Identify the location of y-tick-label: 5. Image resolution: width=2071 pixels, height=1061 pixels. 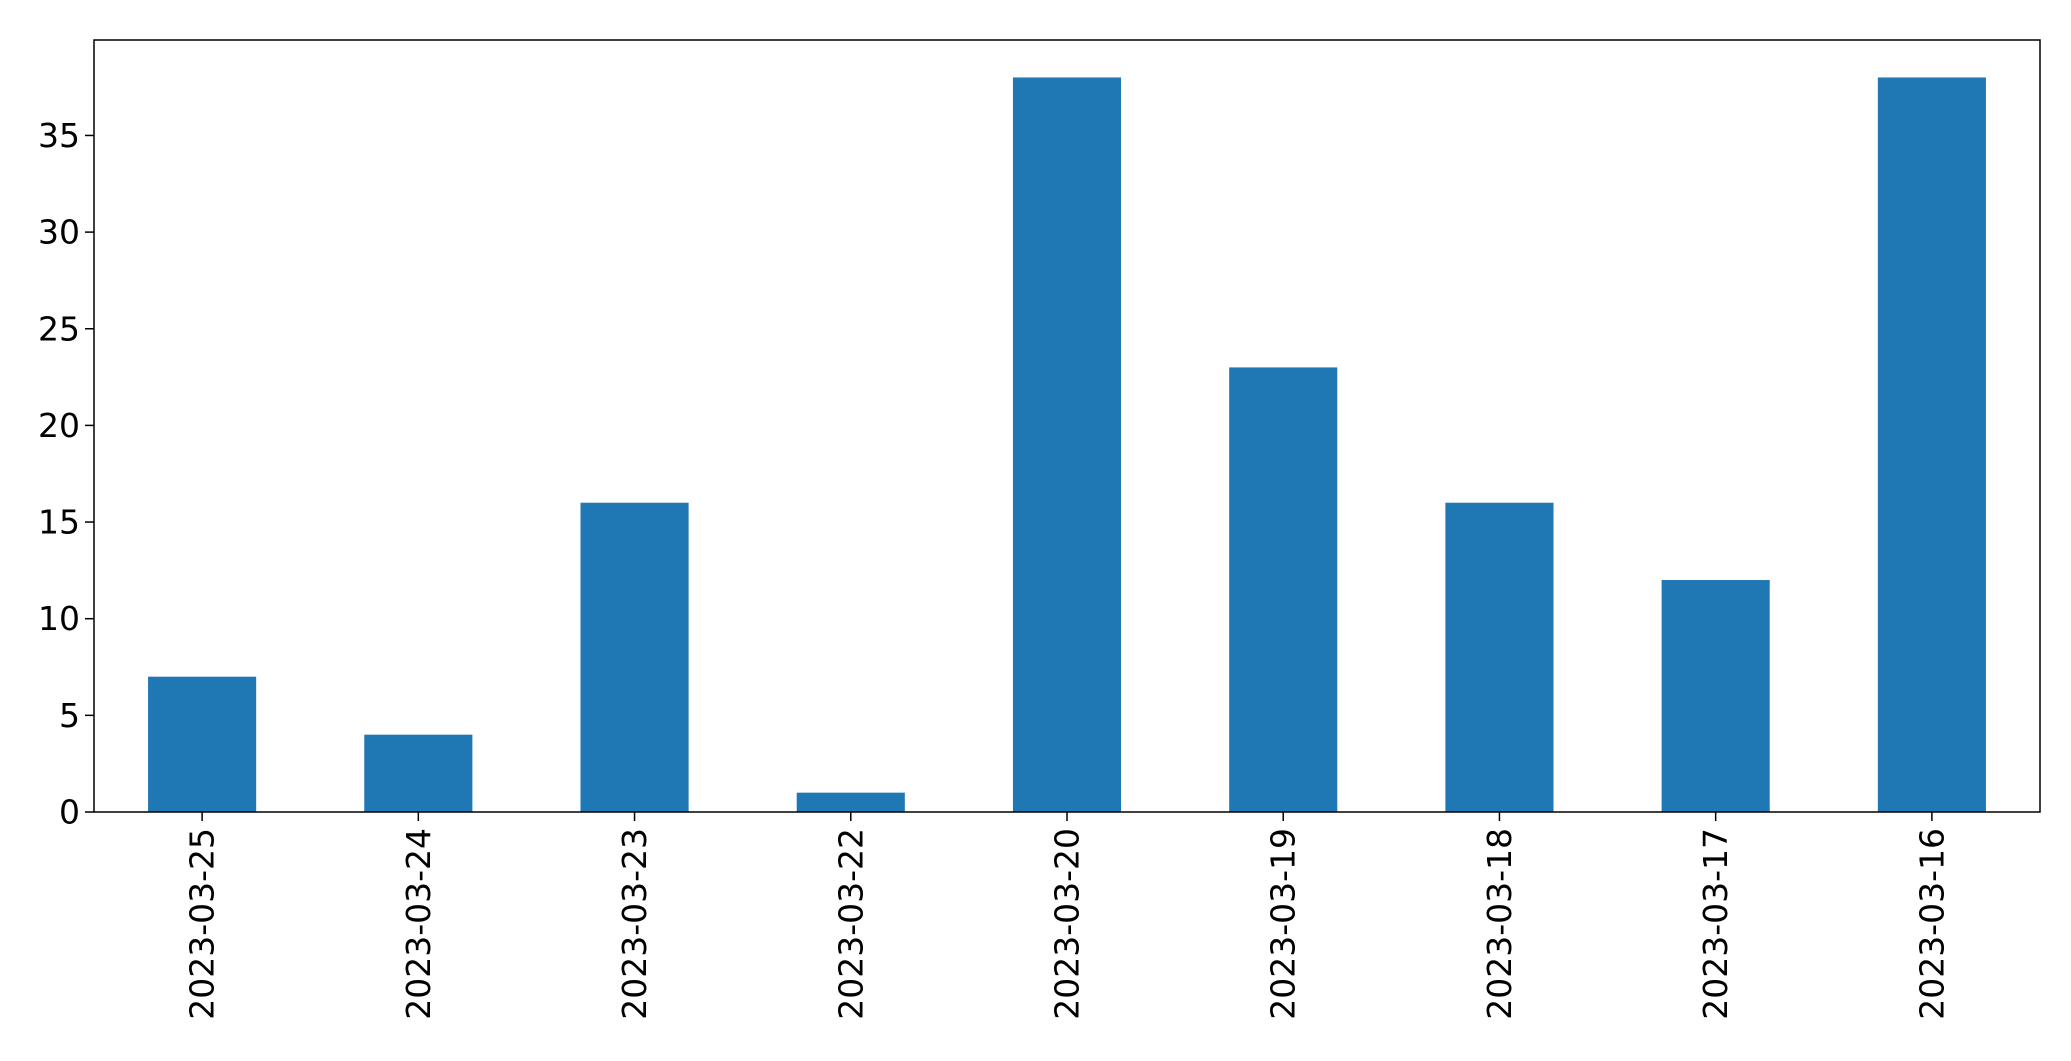
(69, 715).